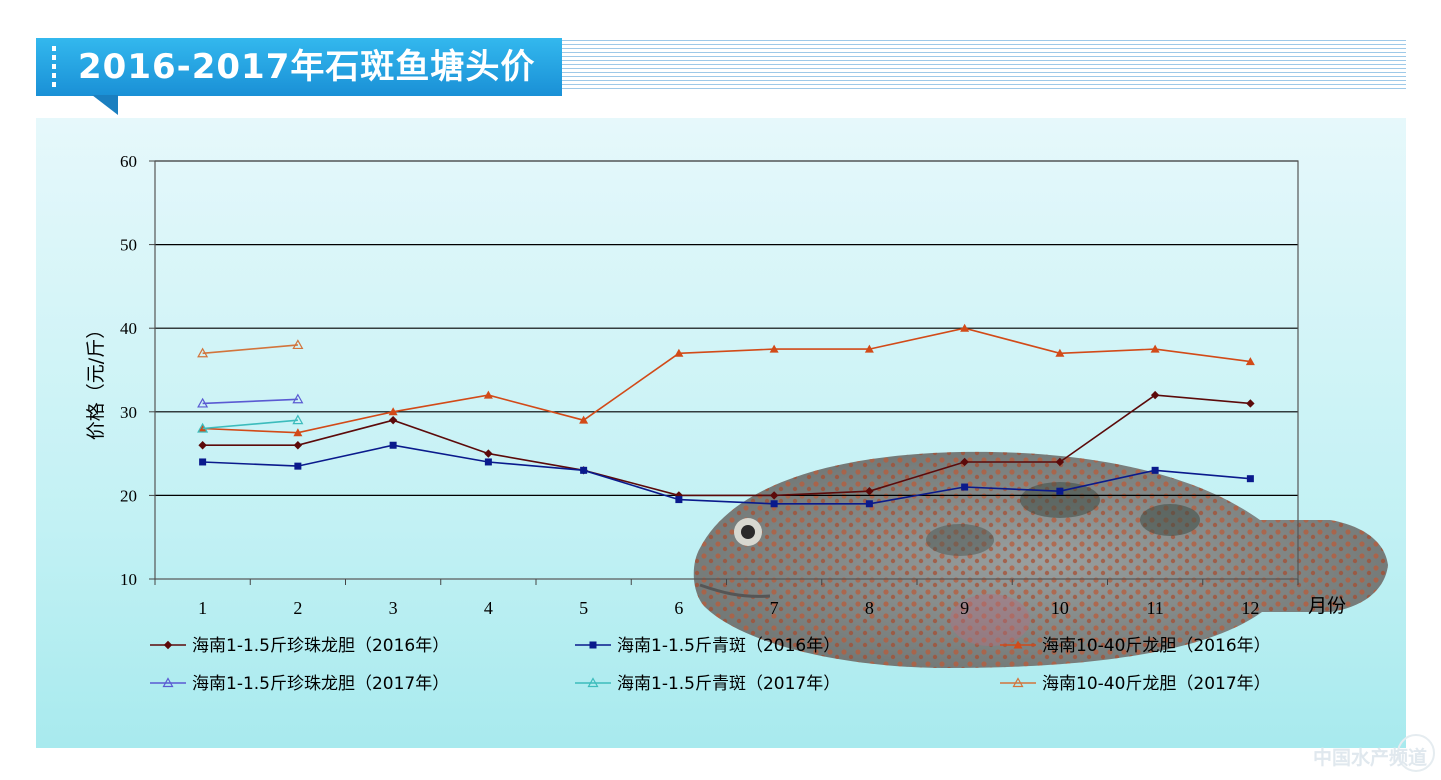  I want to click on x-tick-label: 11, so click(1154, 608).